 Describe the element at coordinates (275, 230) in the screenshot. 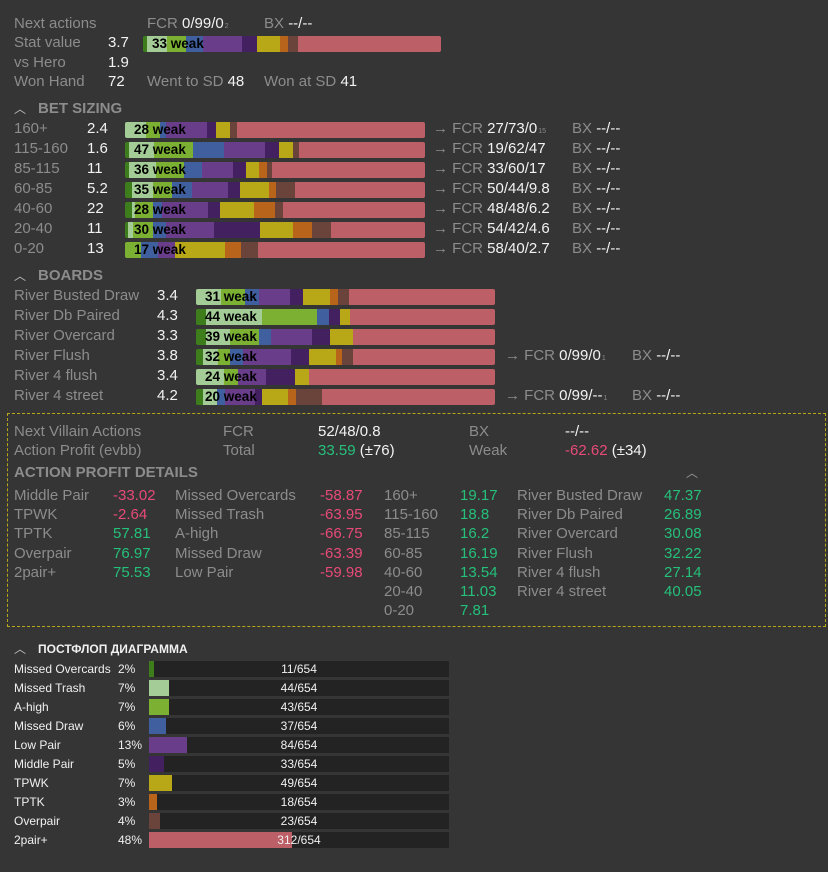

I see `range-bar: 30 weak` at that location.